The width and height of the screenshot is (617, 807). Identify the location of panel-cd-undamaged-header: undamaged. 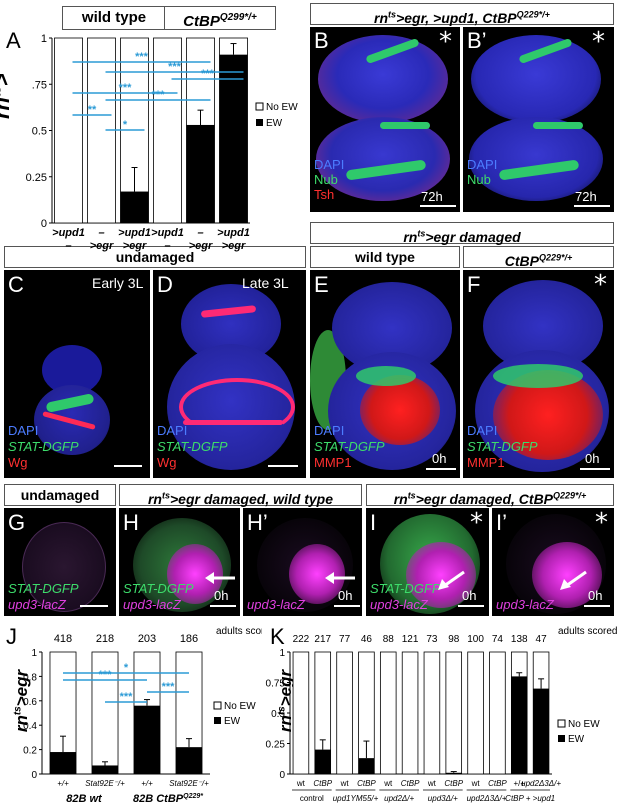
(155, 257).